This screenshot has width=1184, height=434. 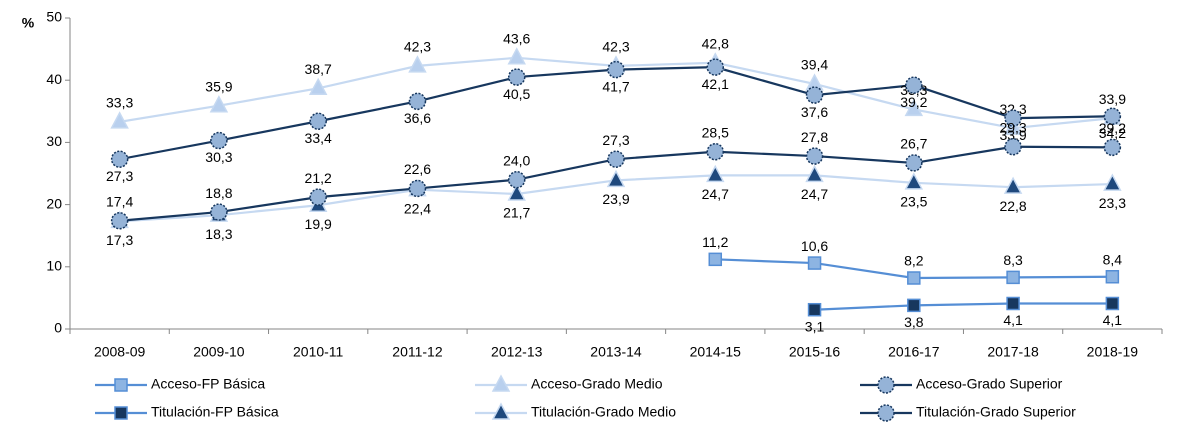 I want to click on x-tick-label: 2017-18, so click(x=1013, y=352).